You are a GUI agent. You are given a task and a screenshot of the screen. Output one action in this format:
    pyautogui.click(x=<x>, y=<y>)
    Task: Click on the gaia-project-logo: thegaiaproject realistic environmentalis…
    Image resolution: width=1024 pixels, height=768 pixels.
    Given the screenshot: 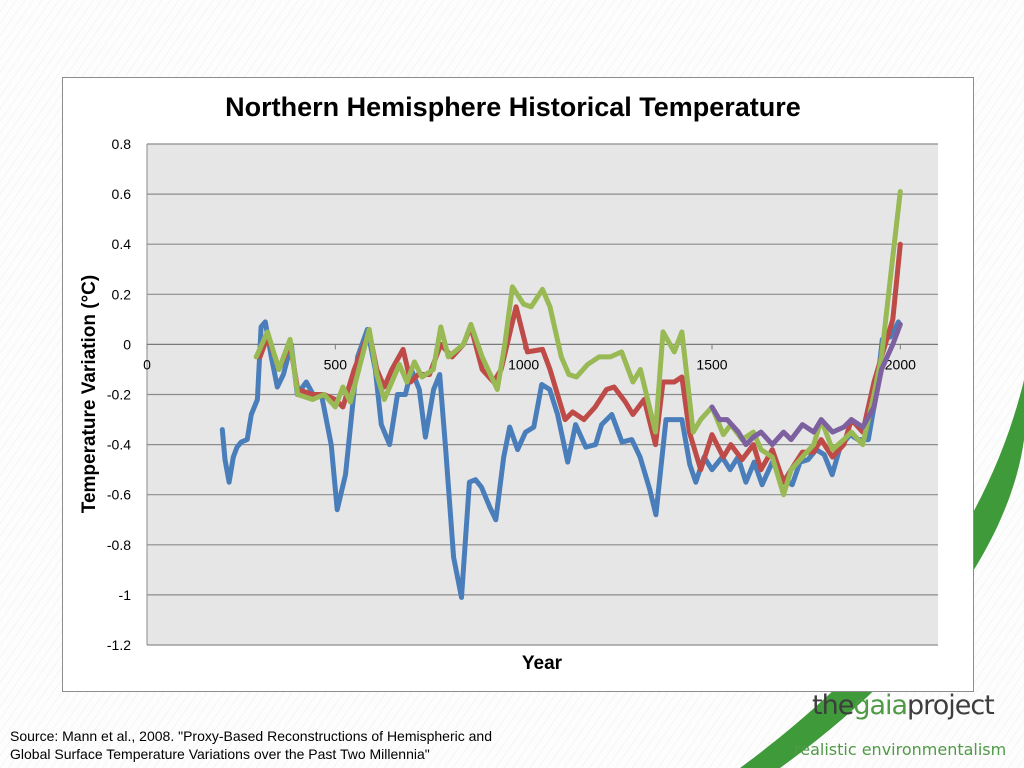 What is the action you would take?
    pyautogui.click(x=900, y=724)
    